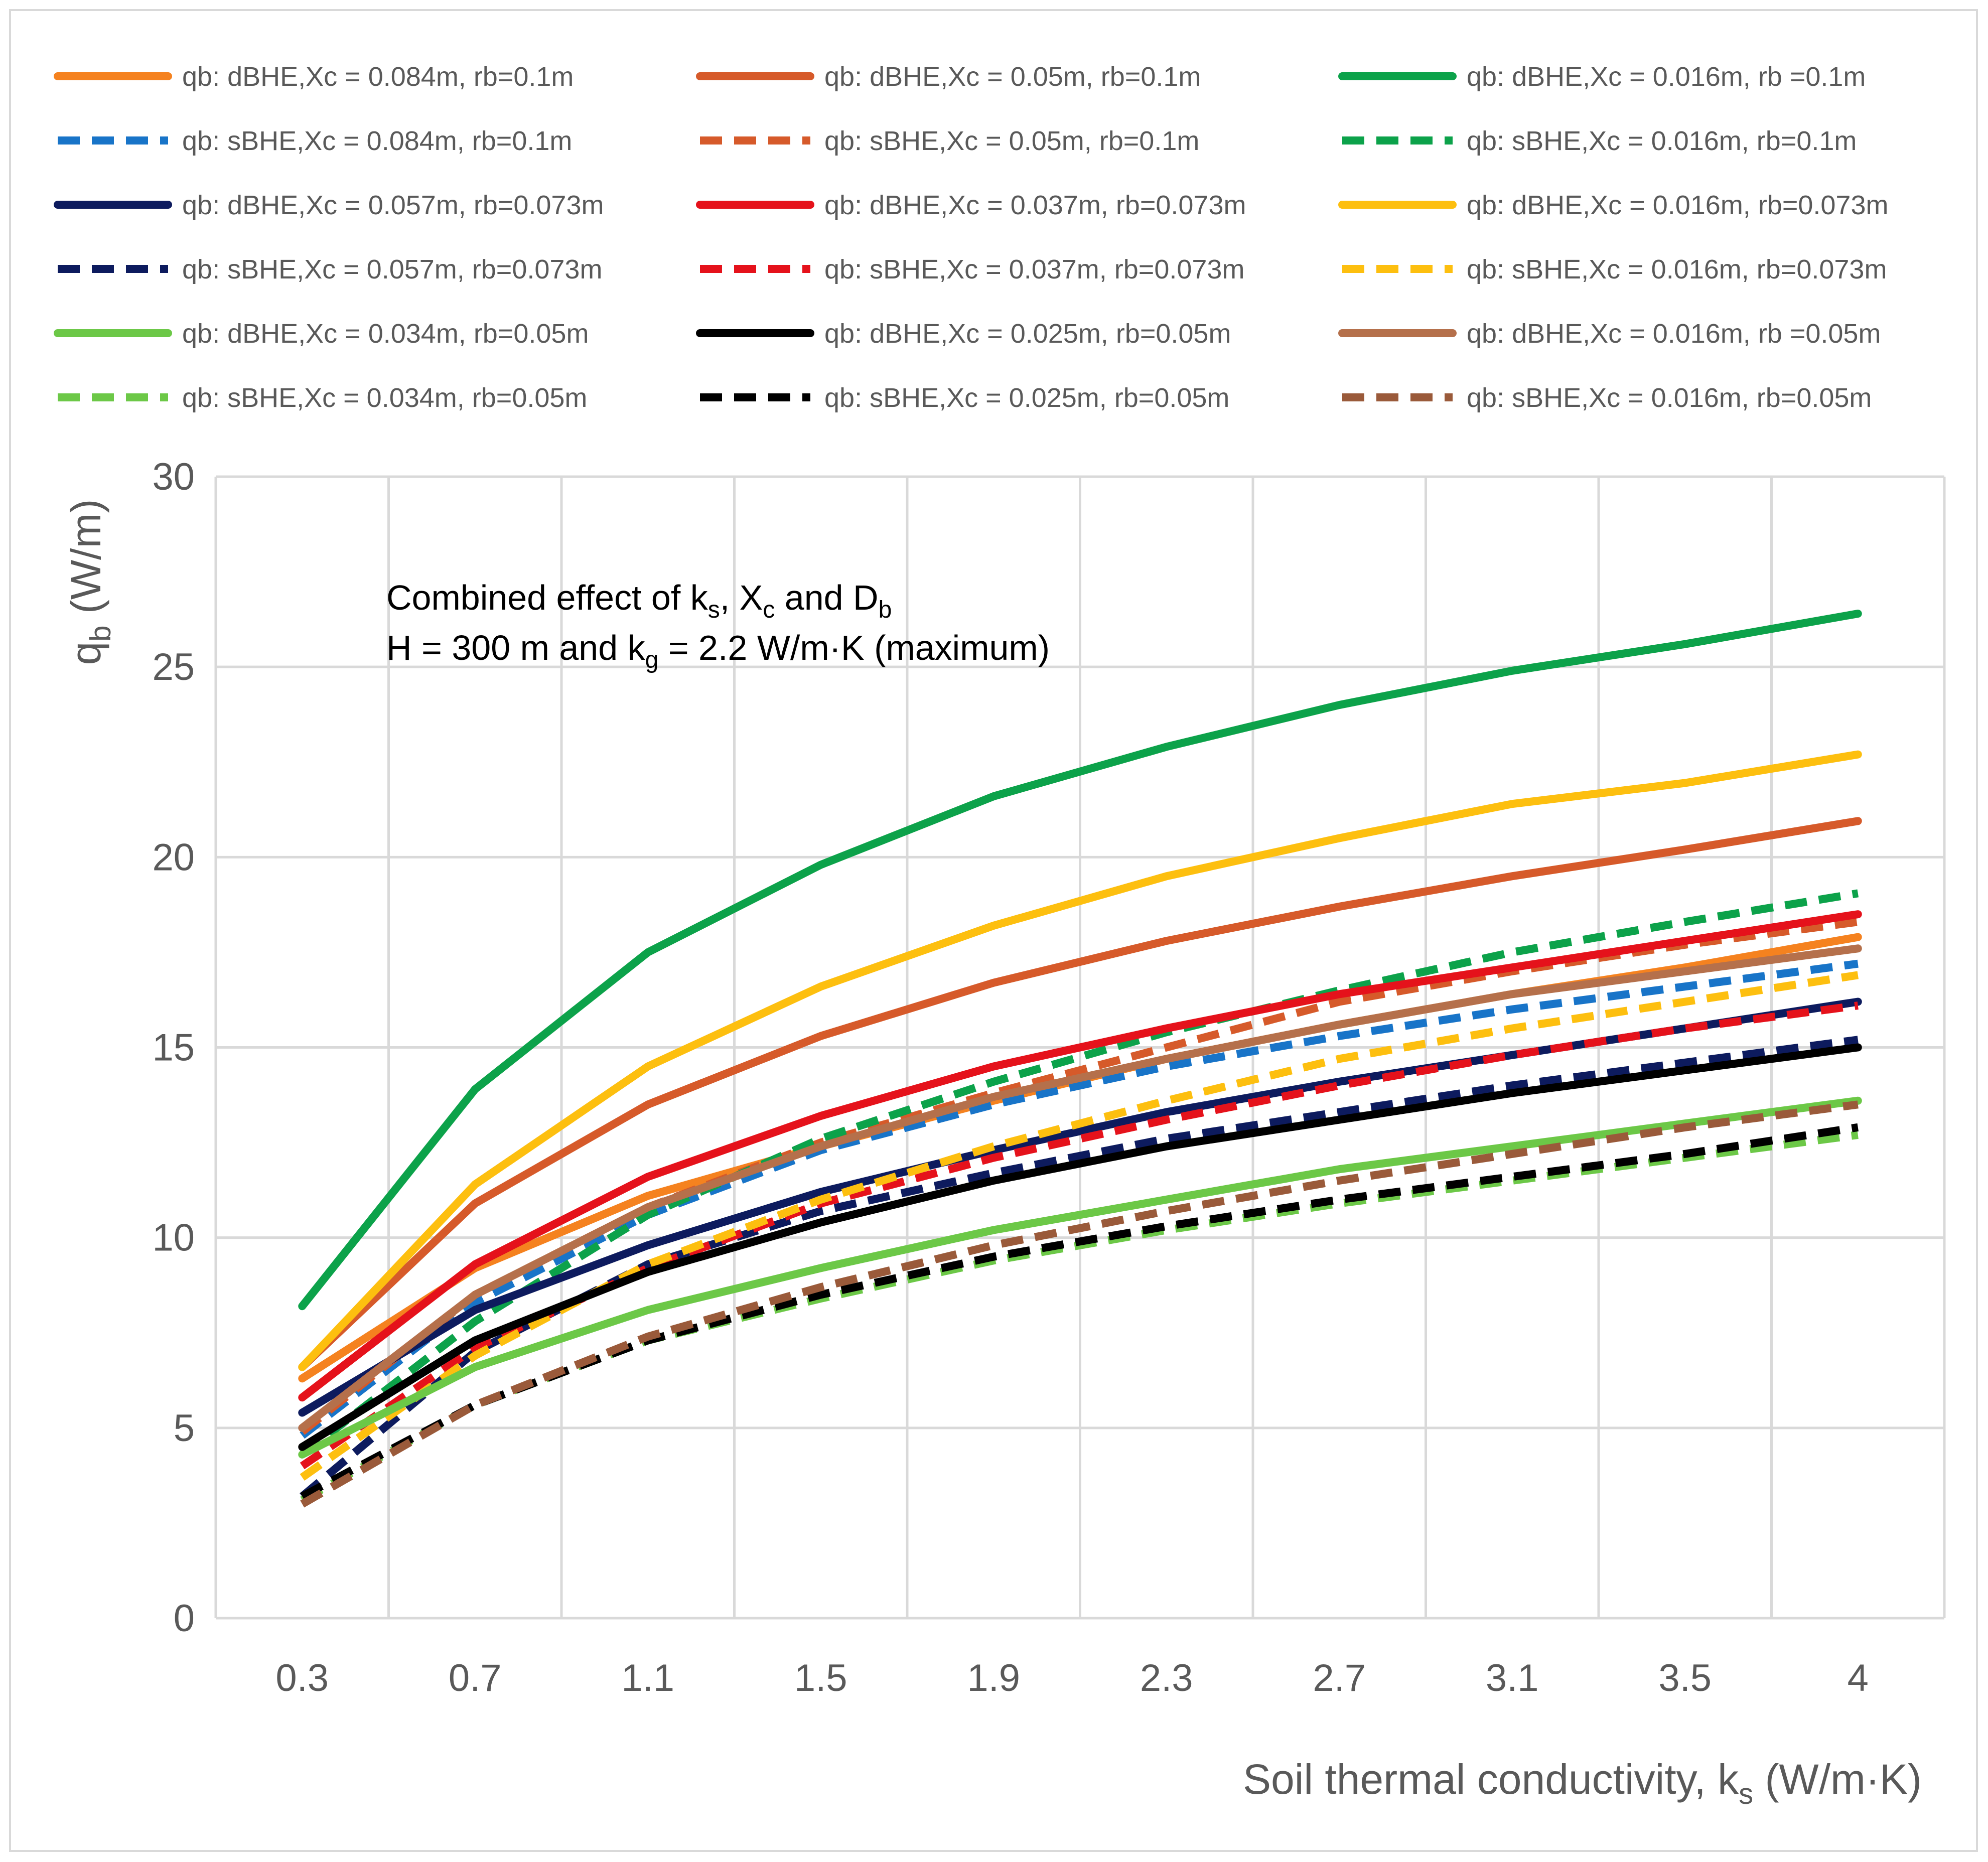 The image size is (1988, 1862). I want to click on legend-label: qb: dBHE,Xc = 0.037m, rb=0.073m, so click(1035, 205).